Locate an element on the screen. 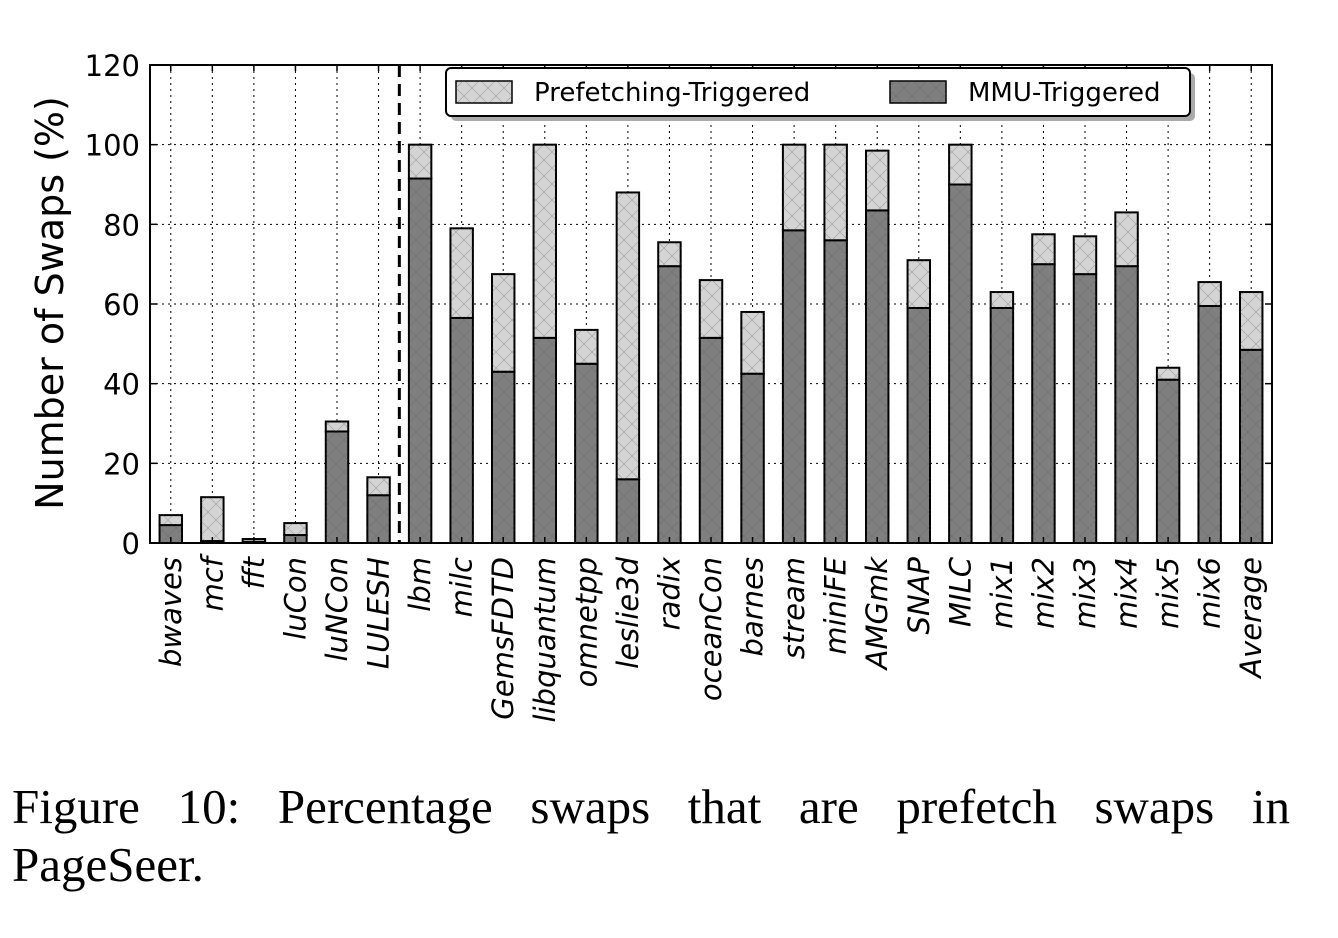  y-tick-label: 100 is located at coordinates (112, 146).